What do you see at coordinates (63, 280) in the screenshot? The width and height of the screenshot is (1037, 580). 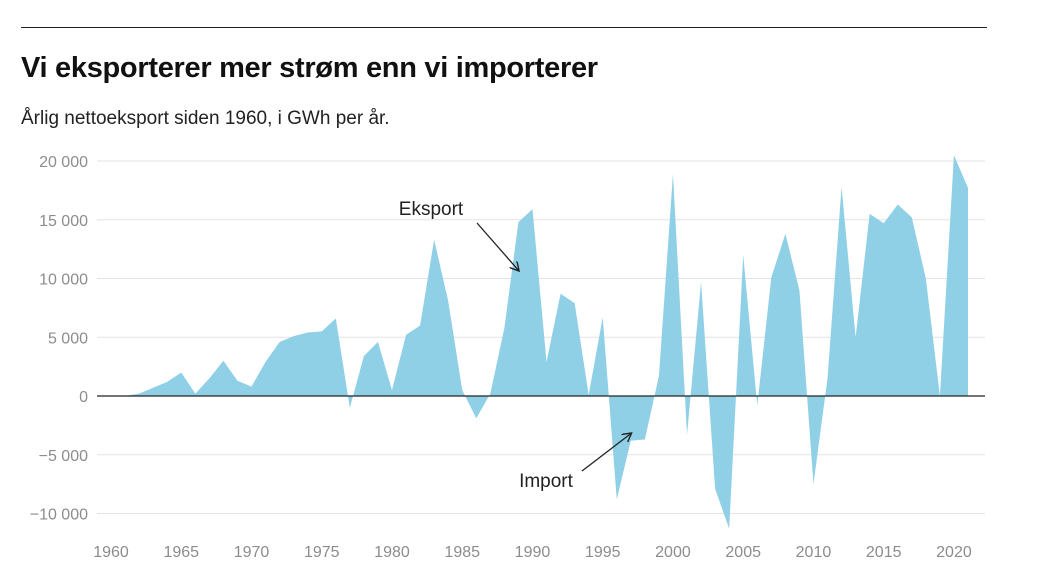 I see `y-tick-label: 10 000` at bounding box center [63, 280].